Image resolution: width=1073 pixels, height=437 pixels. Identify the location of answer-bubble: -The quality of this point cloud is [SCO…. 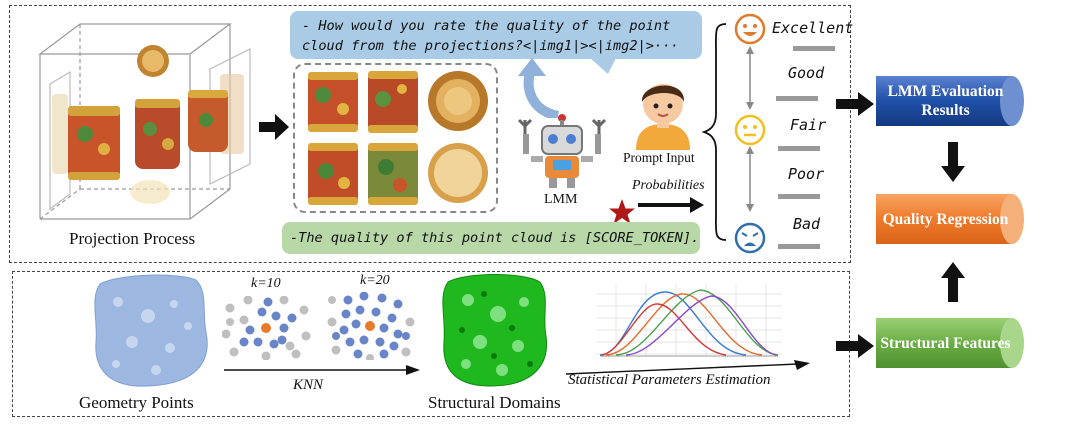
(491, 238).